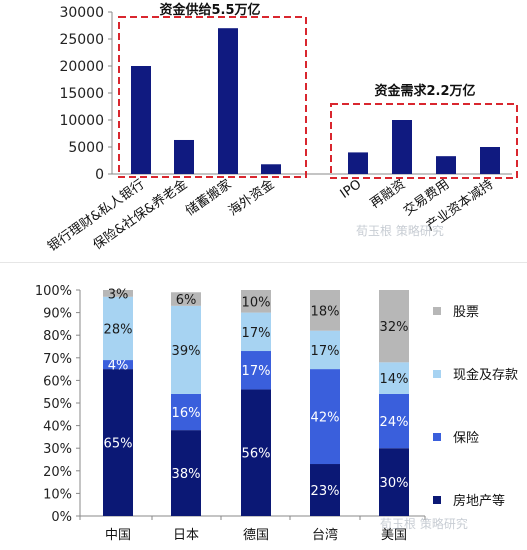 The height and width of the screenshot is (550, 527). I want to click on data-label: 4%, so click(118, 366).